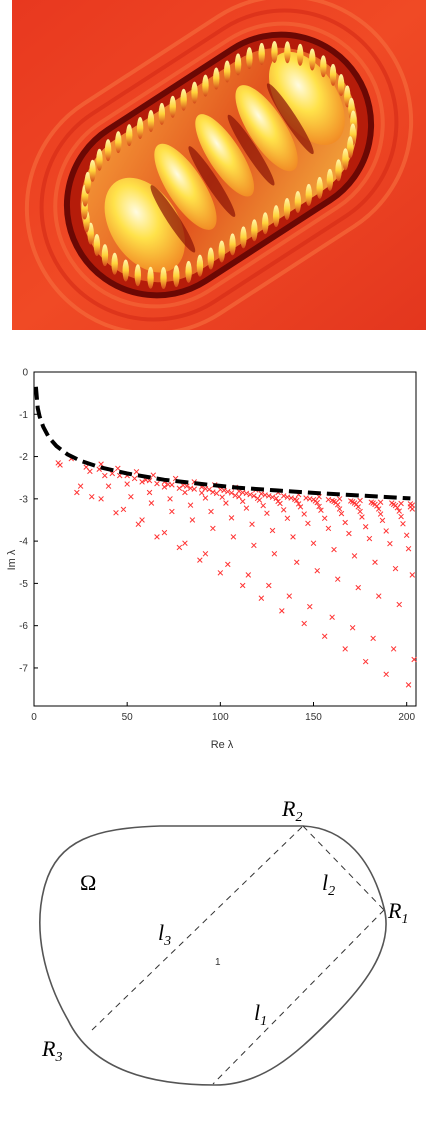  I want to click on x-tick-label: 200, so click(406, 717).